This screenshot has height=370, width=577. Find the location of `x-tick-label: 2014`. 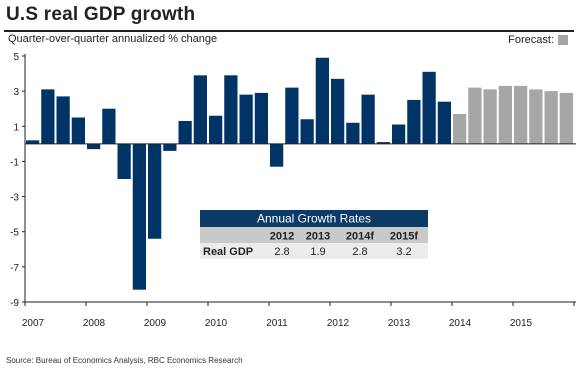

x-tick-label: 2014 is located at coordinates (460, 323).